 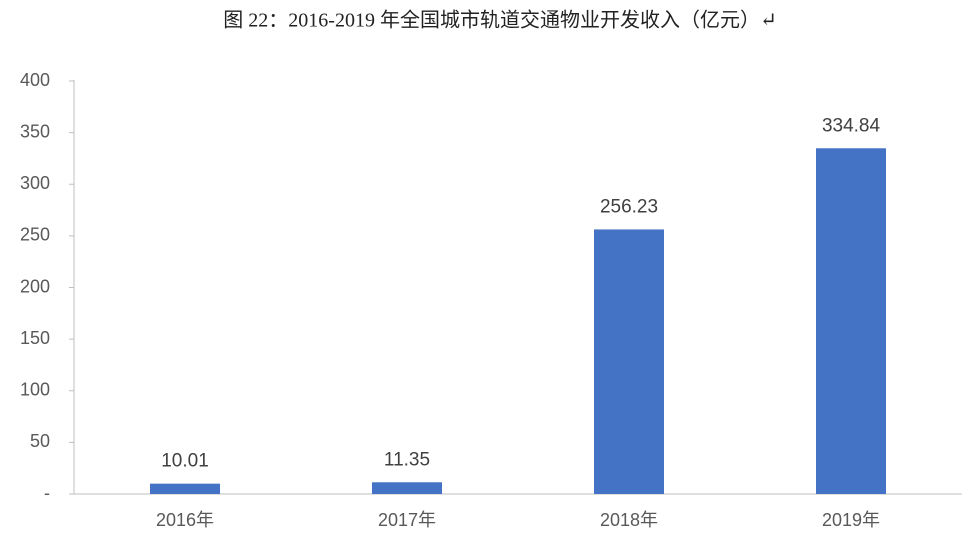 I want to click on y-tick-label: 300, so click(x=35, y=183).